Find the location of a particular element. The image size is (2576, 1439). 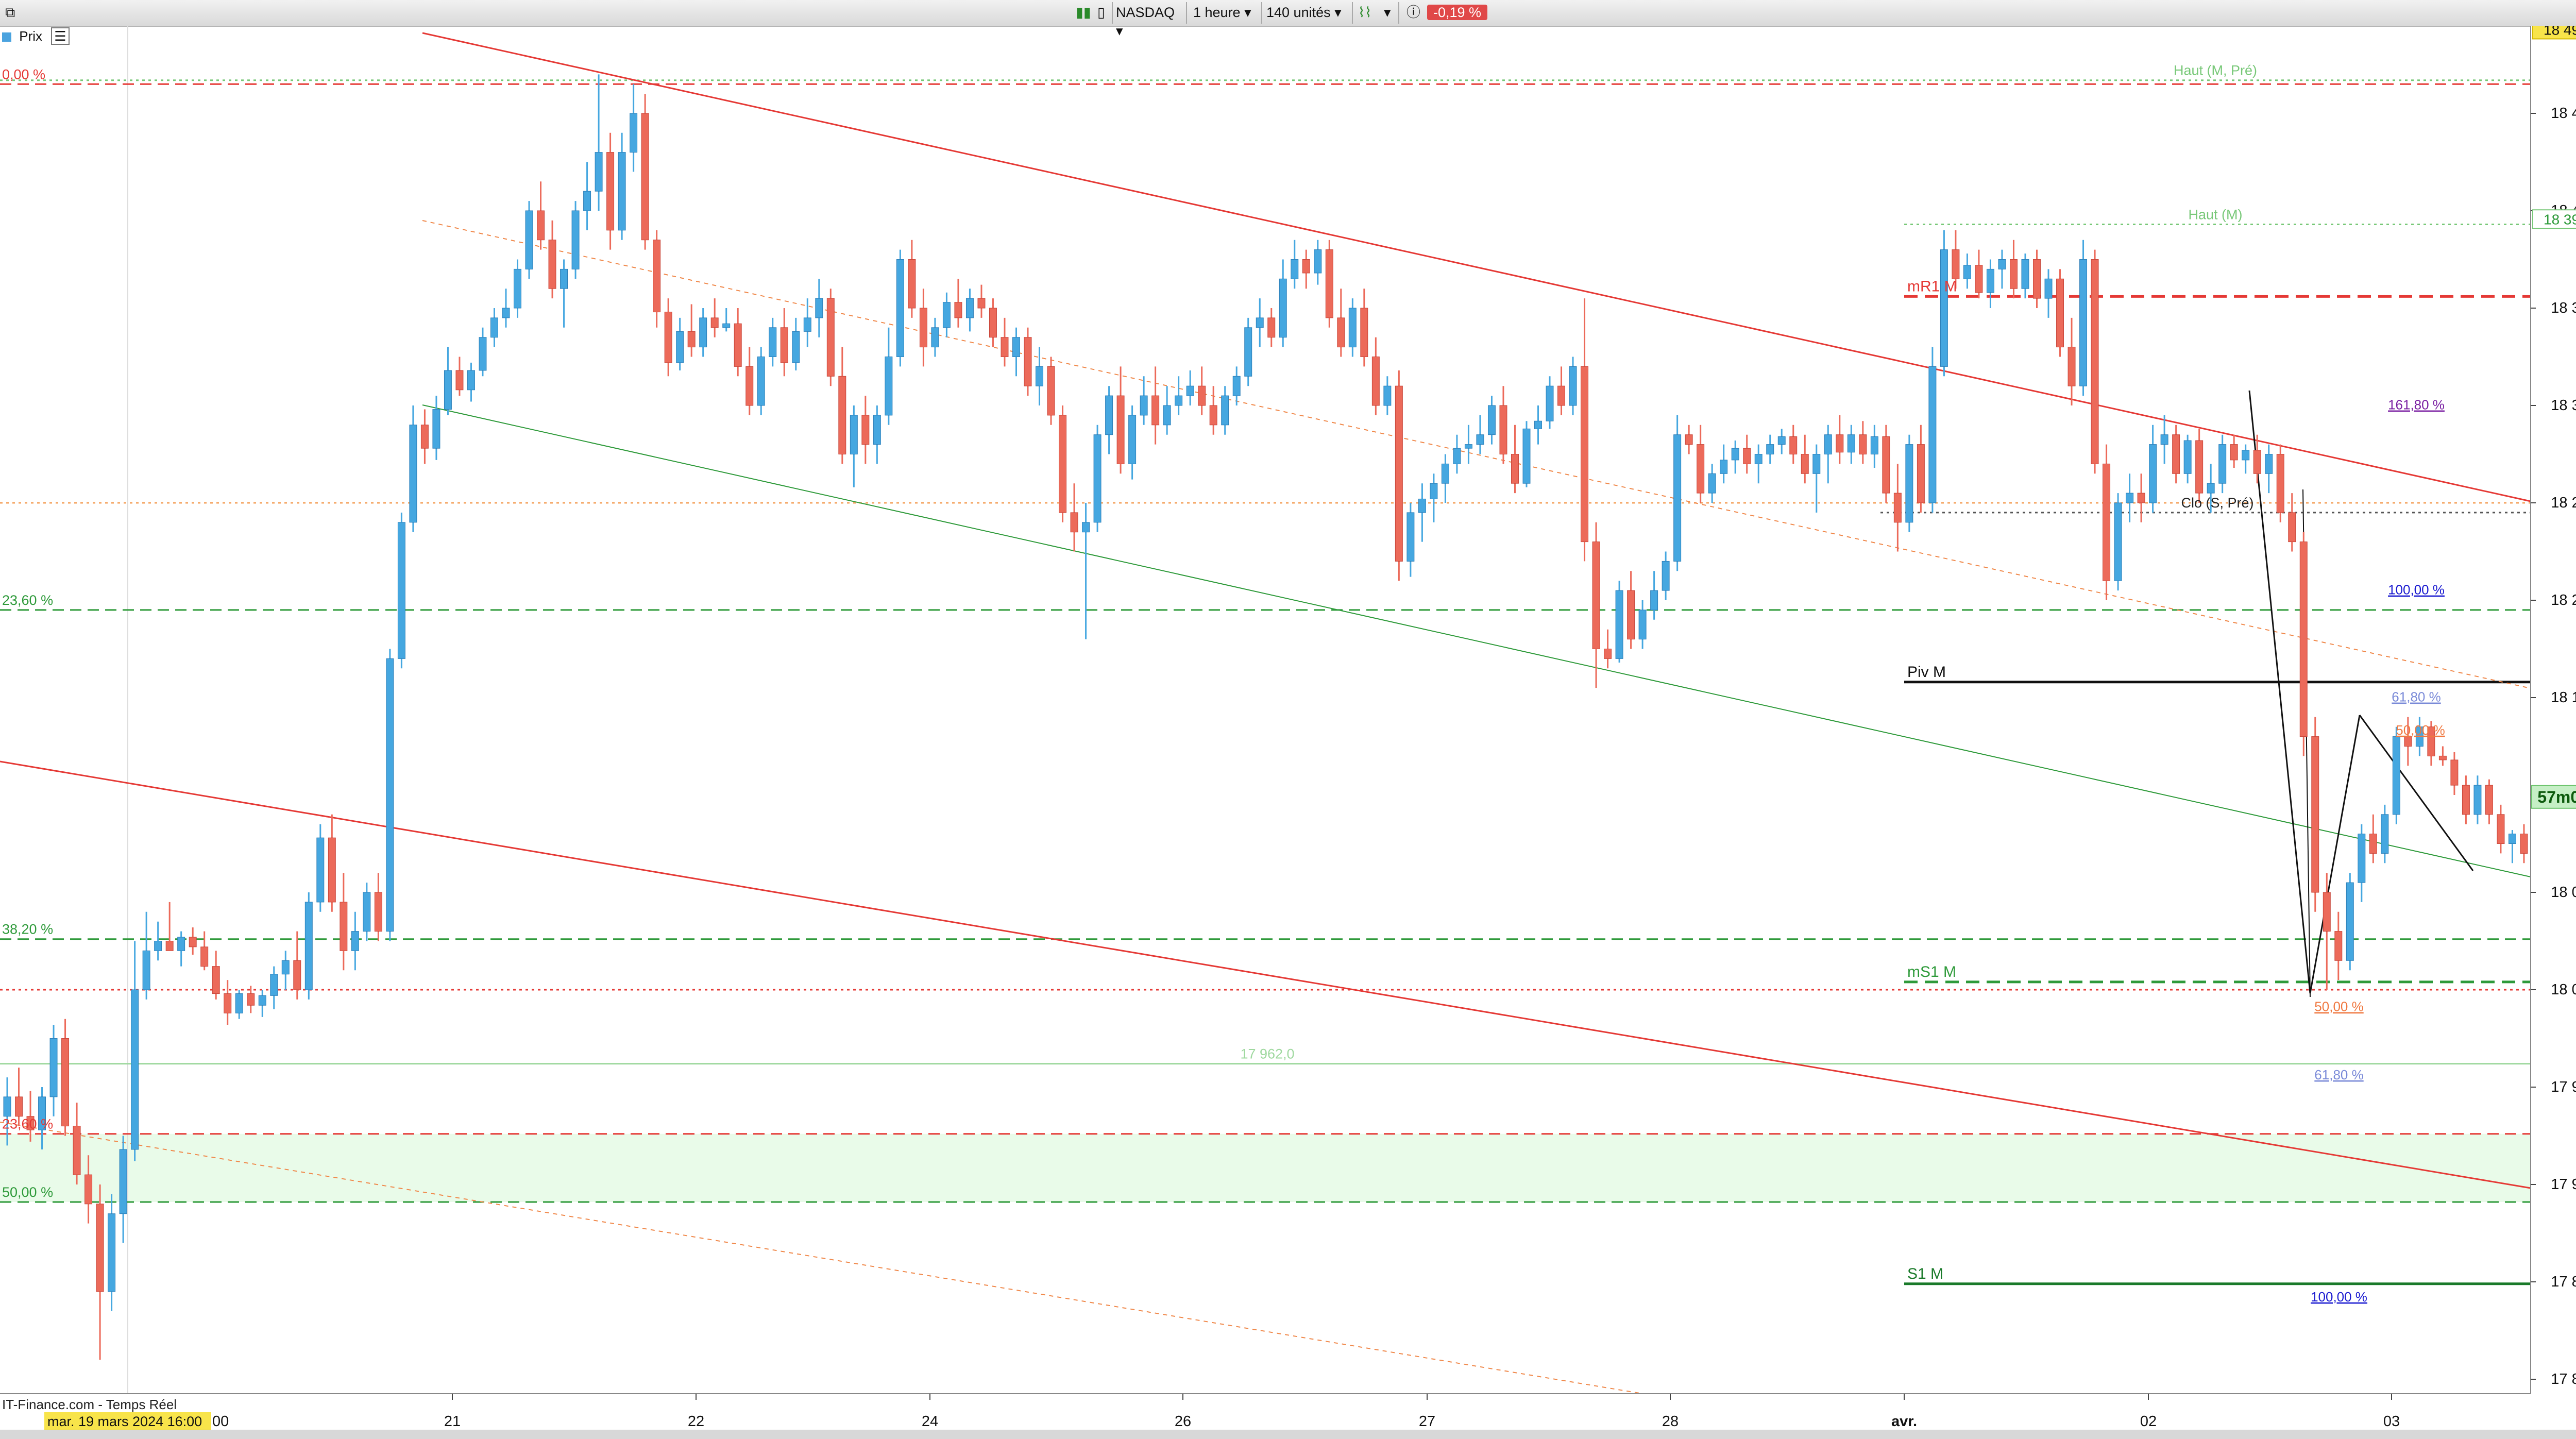

chart-type-icon: ▮▮ is located at coordinates (1083, 12).